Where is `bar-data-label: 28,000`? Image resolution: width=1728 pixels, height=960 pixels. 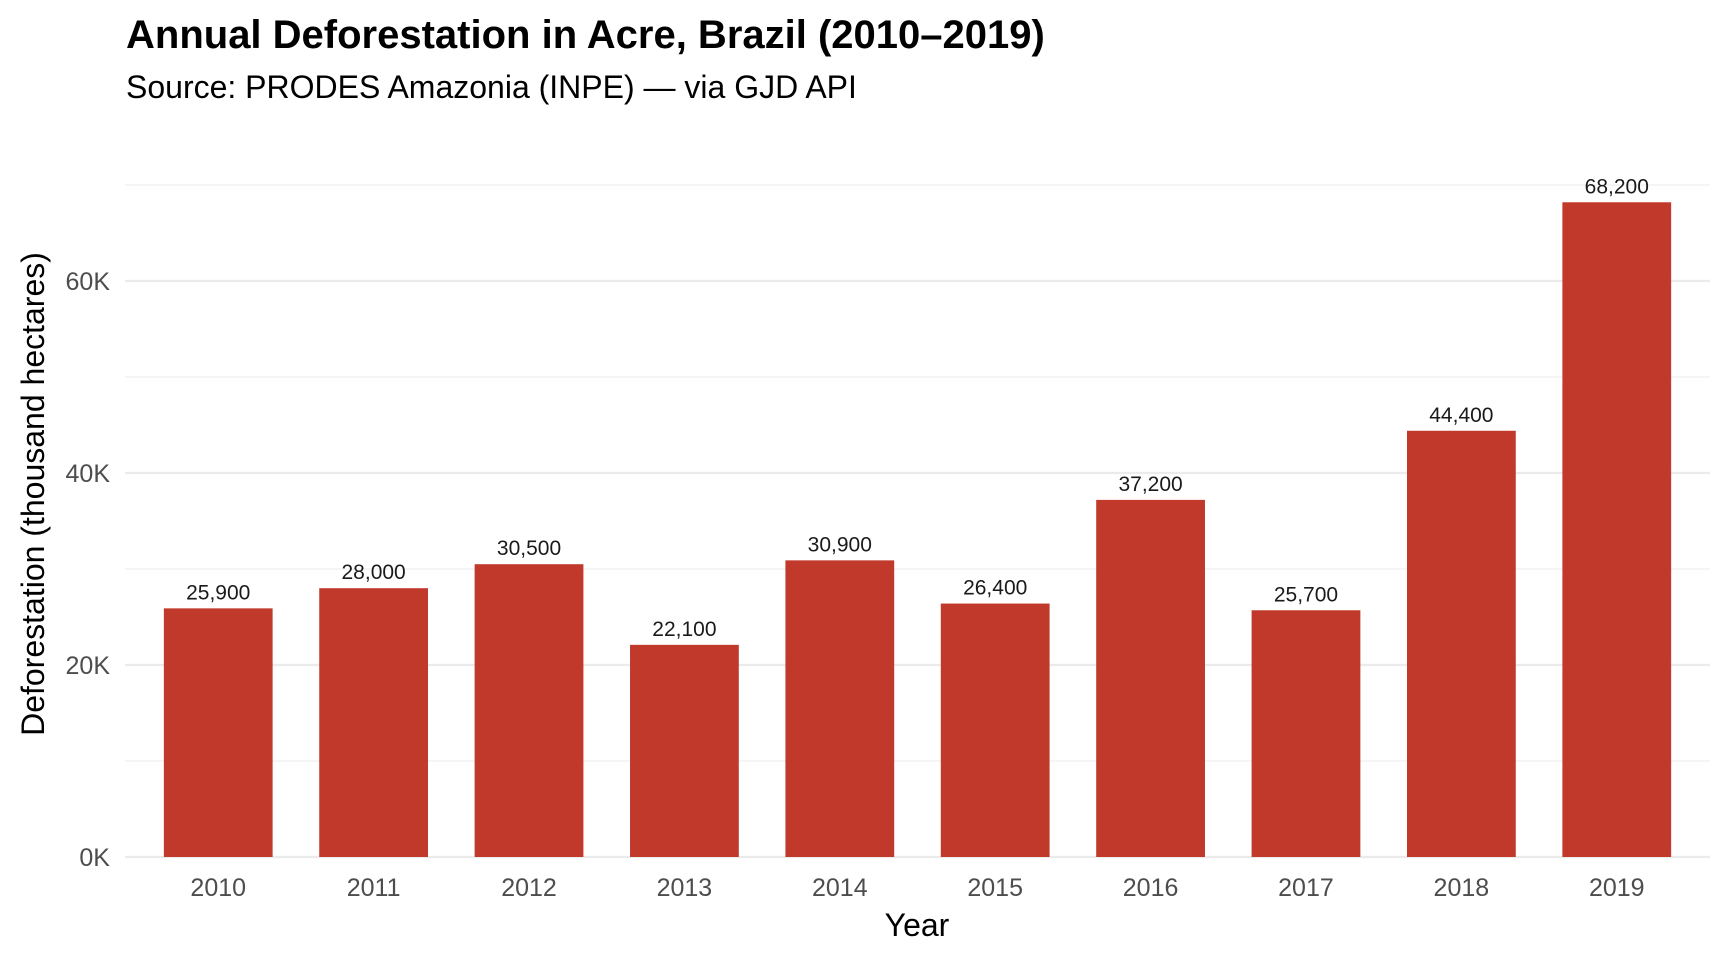 bar-data-label: 28,000 is located at coordinates (374, 572).